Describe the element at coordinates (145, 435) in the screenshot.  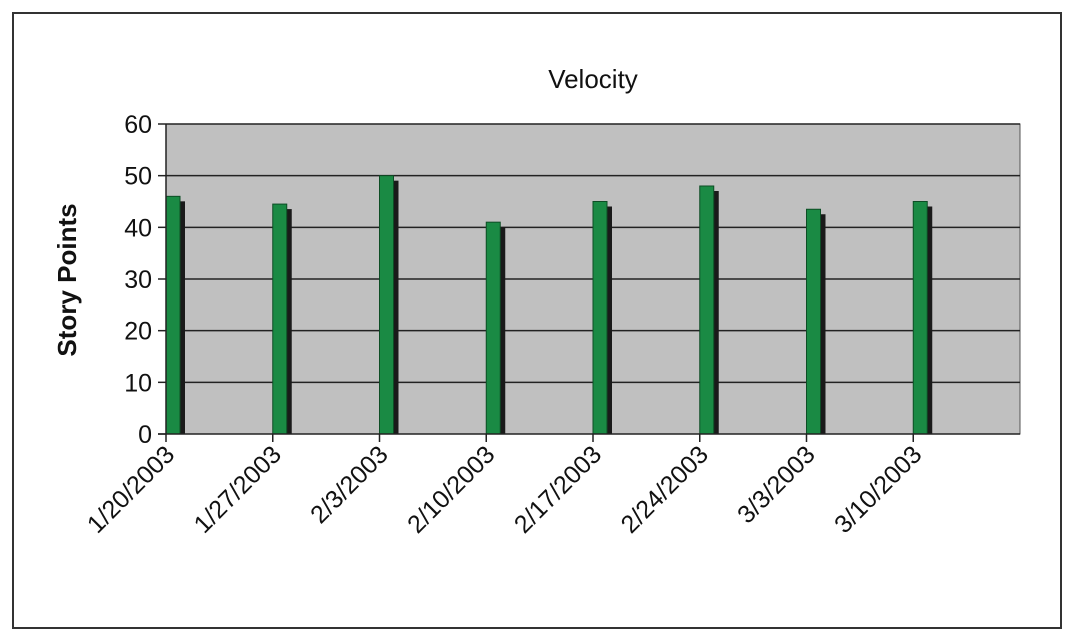
I see `y-tick-label: 0` at that location.